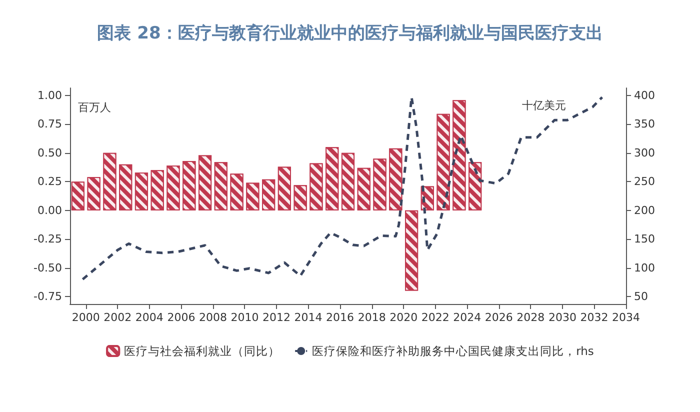 The image size is (700, 412). Describe the element at coordinates (50, 210) in the screenshot. I see `y-tick-label: 0.00` at that location.